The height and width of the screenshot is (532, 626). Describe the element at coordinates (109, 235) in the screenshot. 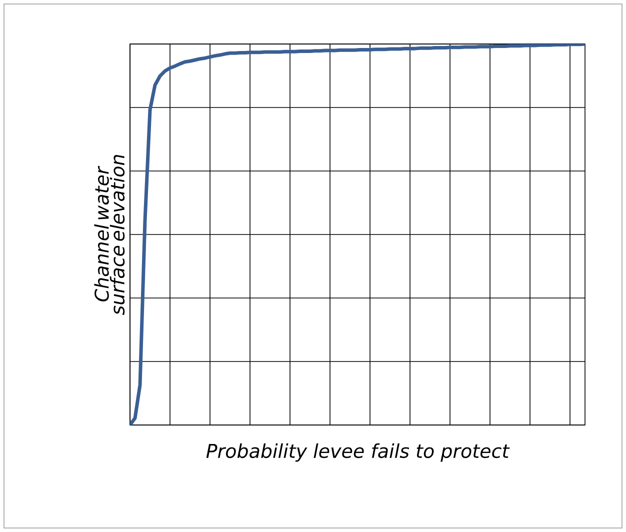

I see `y-axis-title: Channel water surface elevation` at that location.